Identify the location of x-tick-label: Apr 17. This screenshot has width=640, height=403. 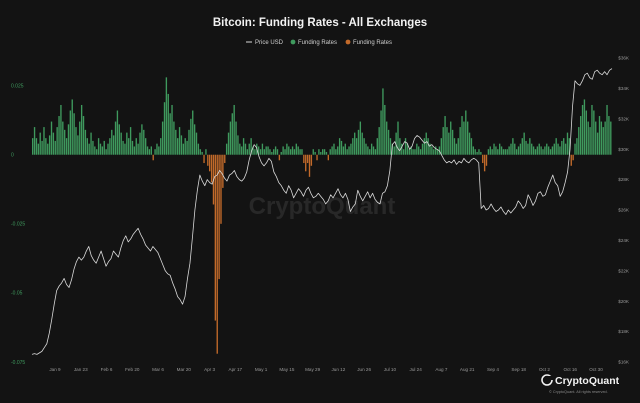
(236, 369).